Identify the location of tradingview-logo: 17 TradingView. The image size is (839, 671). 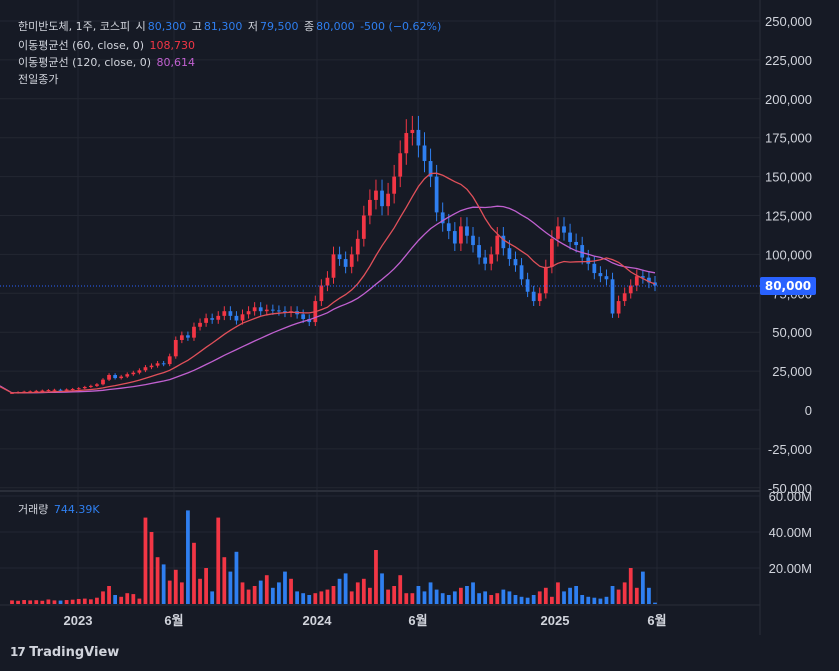
(64, 652).